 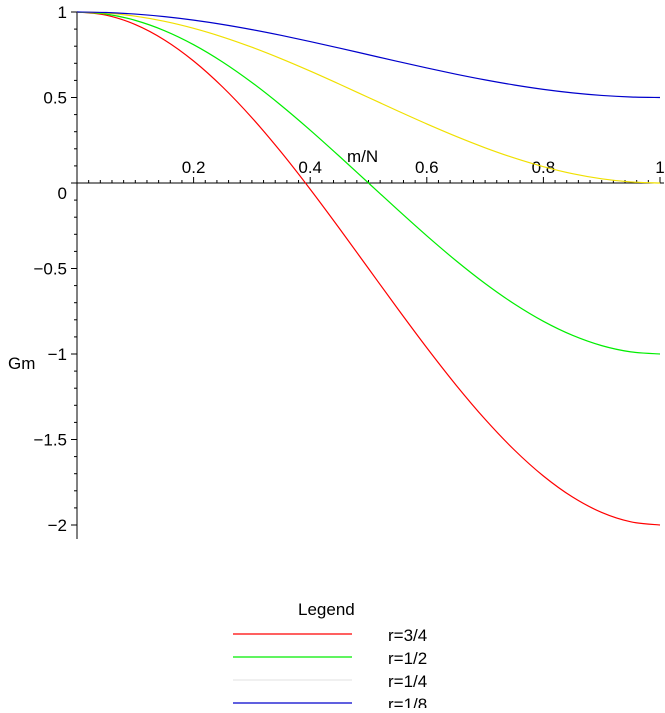 I want to click on y-tick-label: −2, so click(x=57, y=525).